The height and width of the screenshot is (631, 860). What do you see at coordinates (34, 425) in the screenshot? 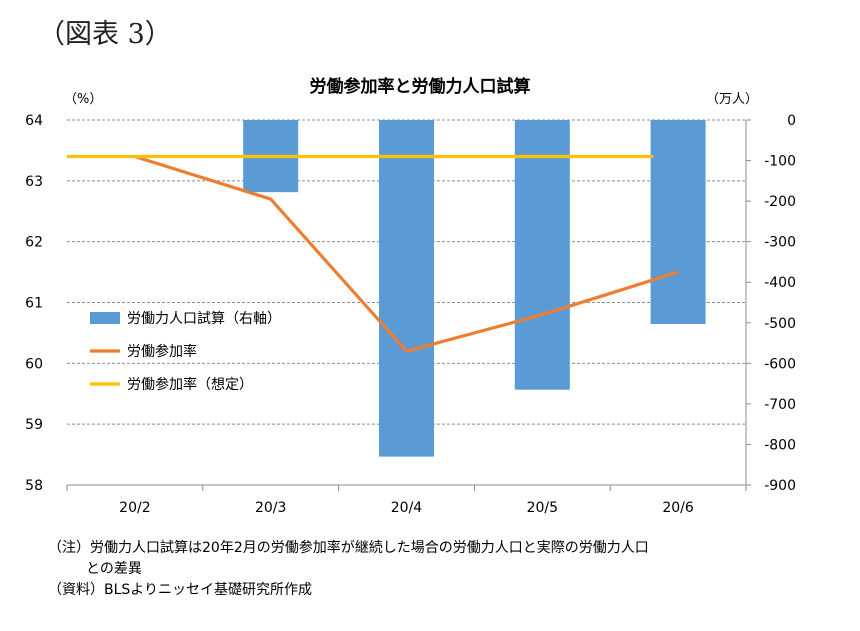
I see `y-left-tick-label: 59` at bounding box center [34, 425].